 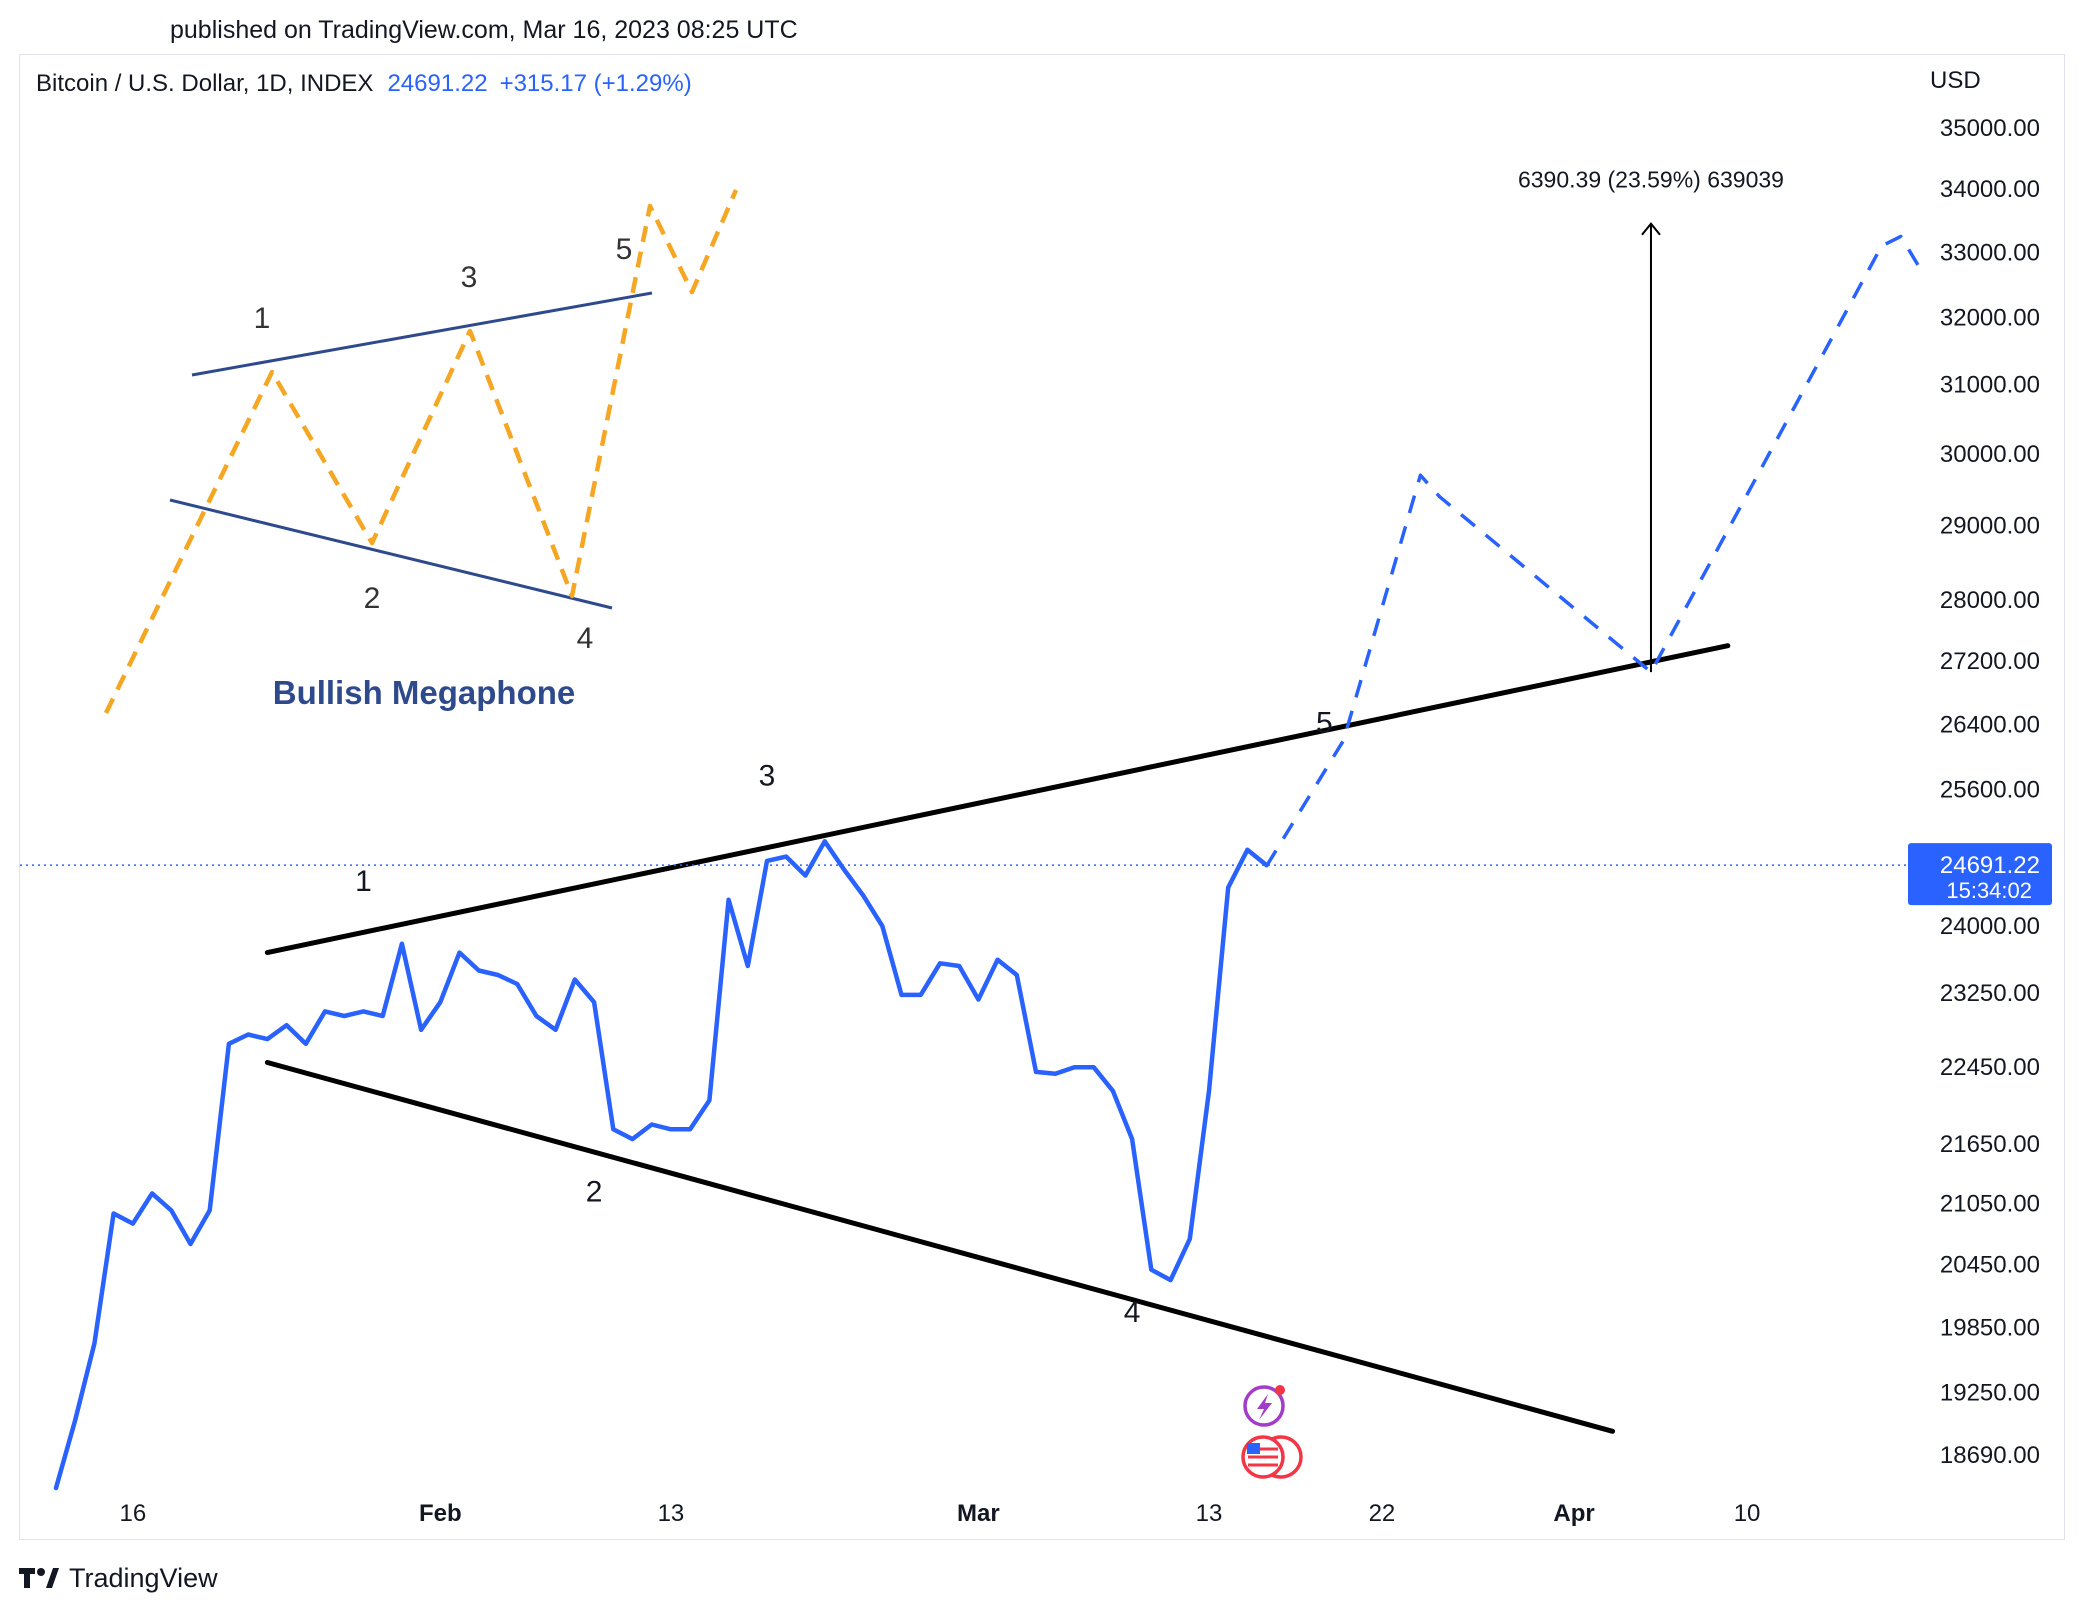 I want to click on x-tick-label: Mar, so click(x=978, y=1513).